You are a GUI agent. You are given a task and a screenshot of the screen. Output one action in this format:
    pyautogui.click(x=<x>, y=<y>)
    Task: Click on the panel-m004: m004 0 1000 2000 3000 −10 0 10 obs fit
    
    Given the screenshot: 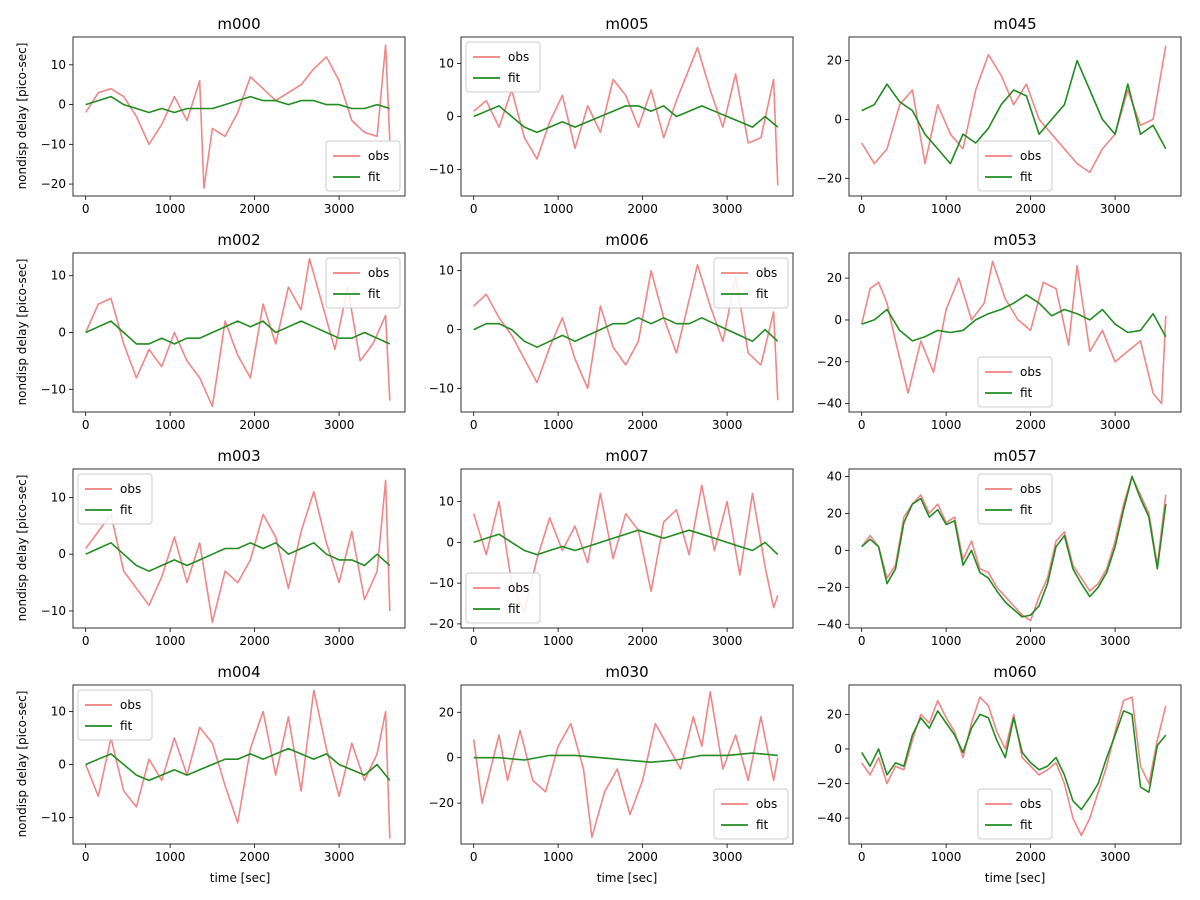 What is the action you would take?
    pyautogui.click(x=223, y=763)
    